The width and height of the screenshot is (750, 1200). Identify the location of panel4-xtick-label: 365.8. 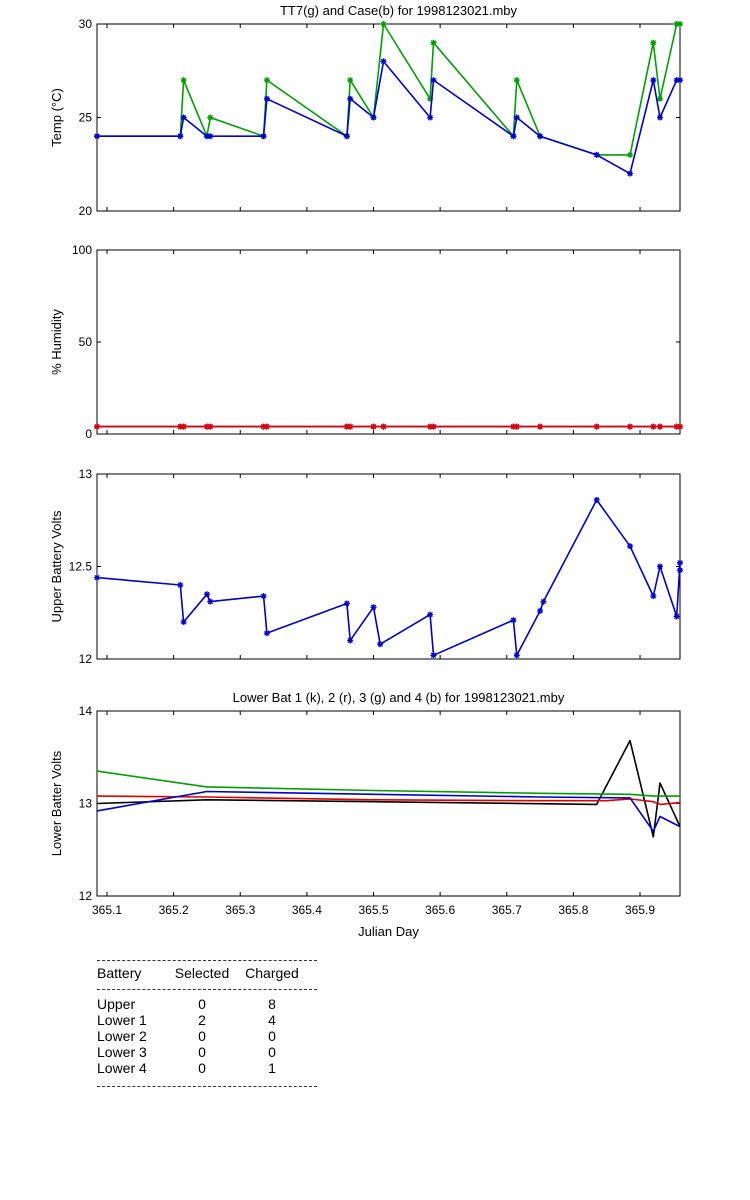
(573, 910).